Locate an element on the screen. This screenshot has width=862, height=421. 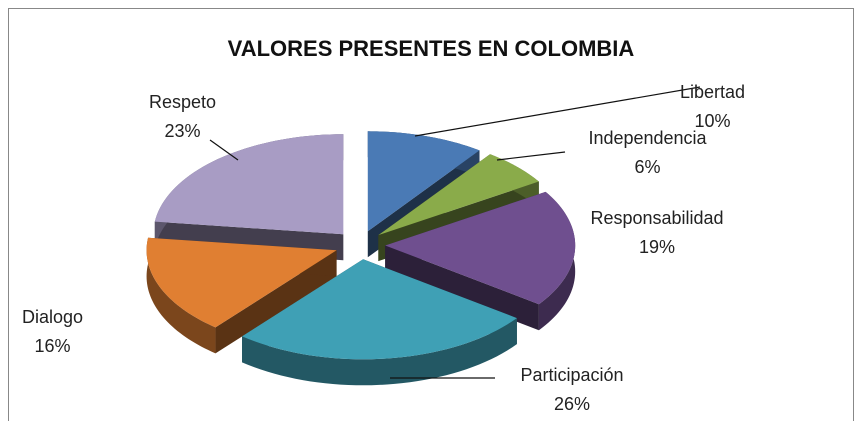
data-label: Libertad 10% is located at coordinates (712, 107).